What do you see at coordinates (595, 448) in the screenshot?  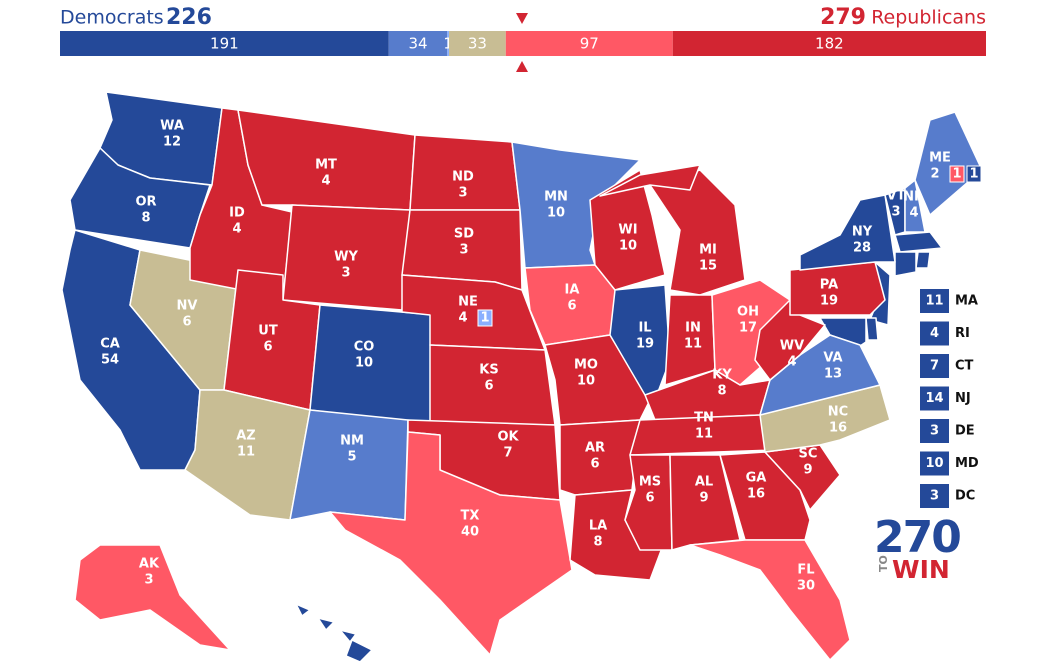 I see `state-abbr: AR` at bounding box center [595, 448].